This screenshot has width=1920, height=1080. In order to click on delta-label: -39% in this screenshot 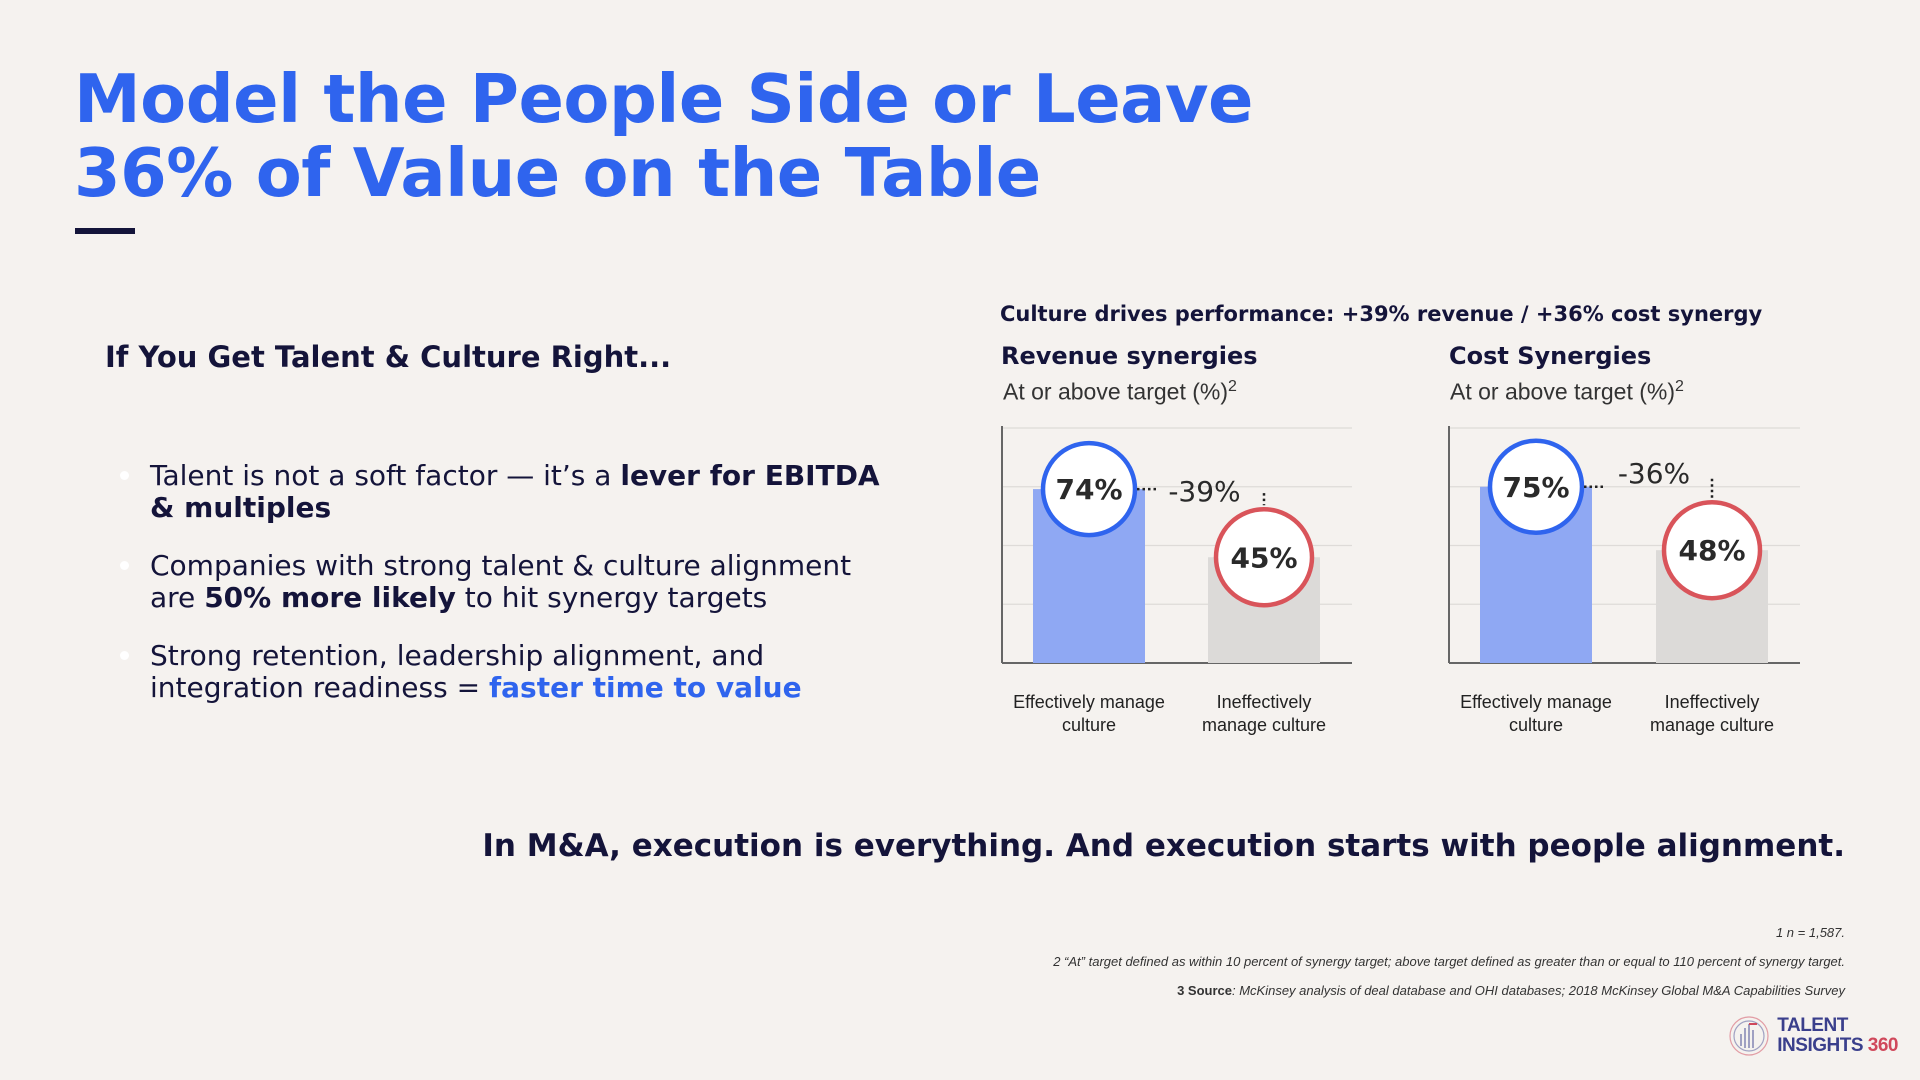, I will do `click(1204, 491)`.